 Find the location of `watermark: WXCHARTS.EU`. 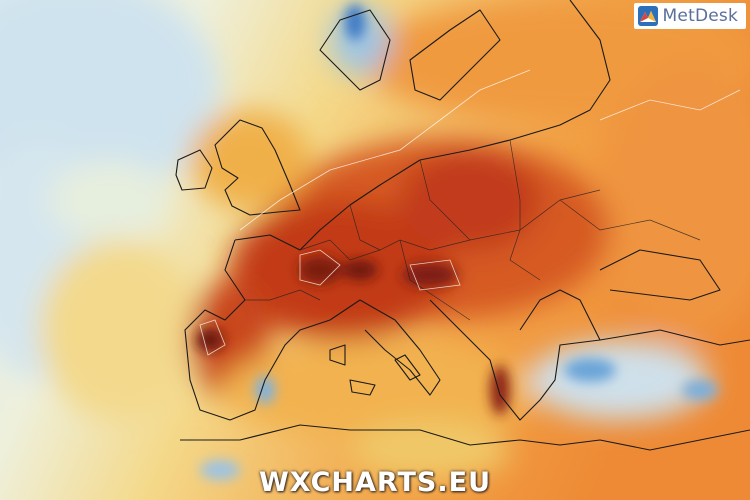

watermark: WXCHARTS.EU is located at coordinates (374, 482).